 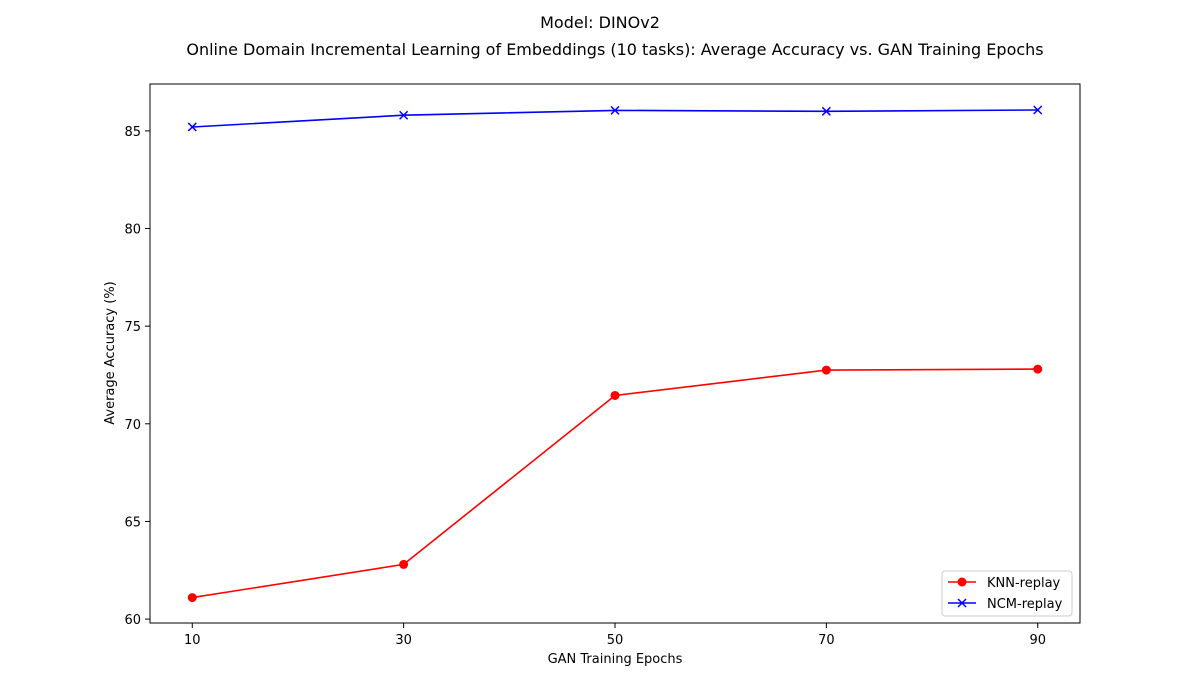 I want to click on legend-marker-knn, so click(x=962, y=582).